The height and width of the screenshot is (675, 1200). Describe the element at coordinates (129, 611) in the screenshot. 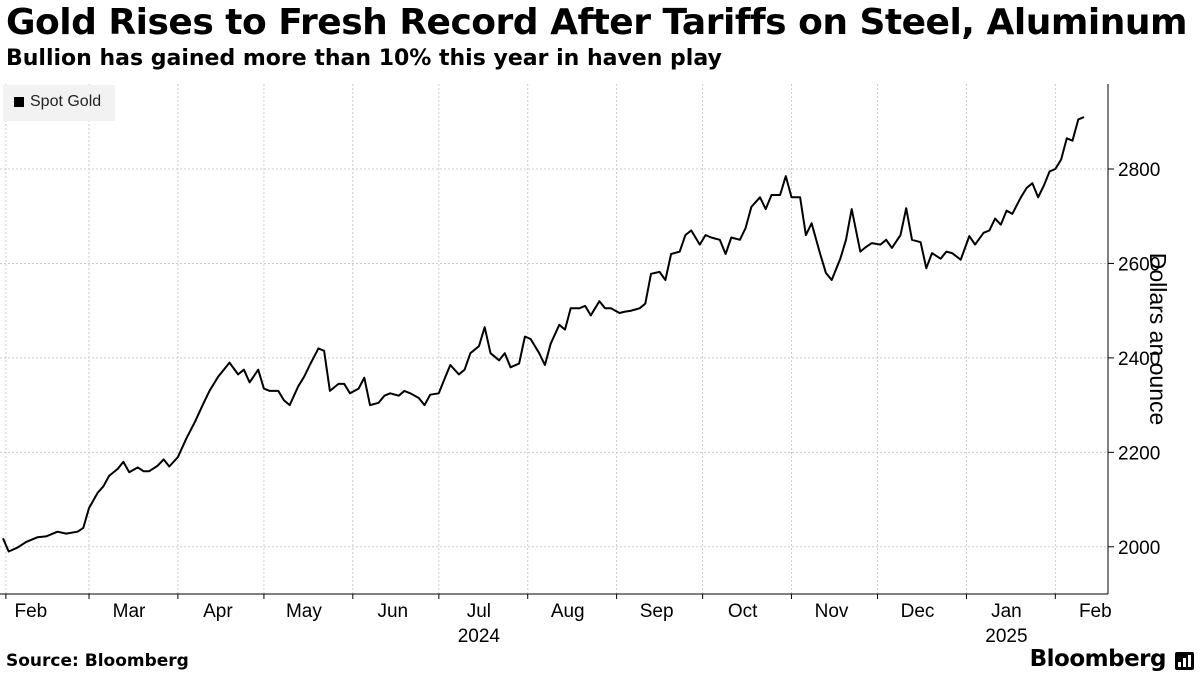

I see `x-tick-label: Mar` at that location.